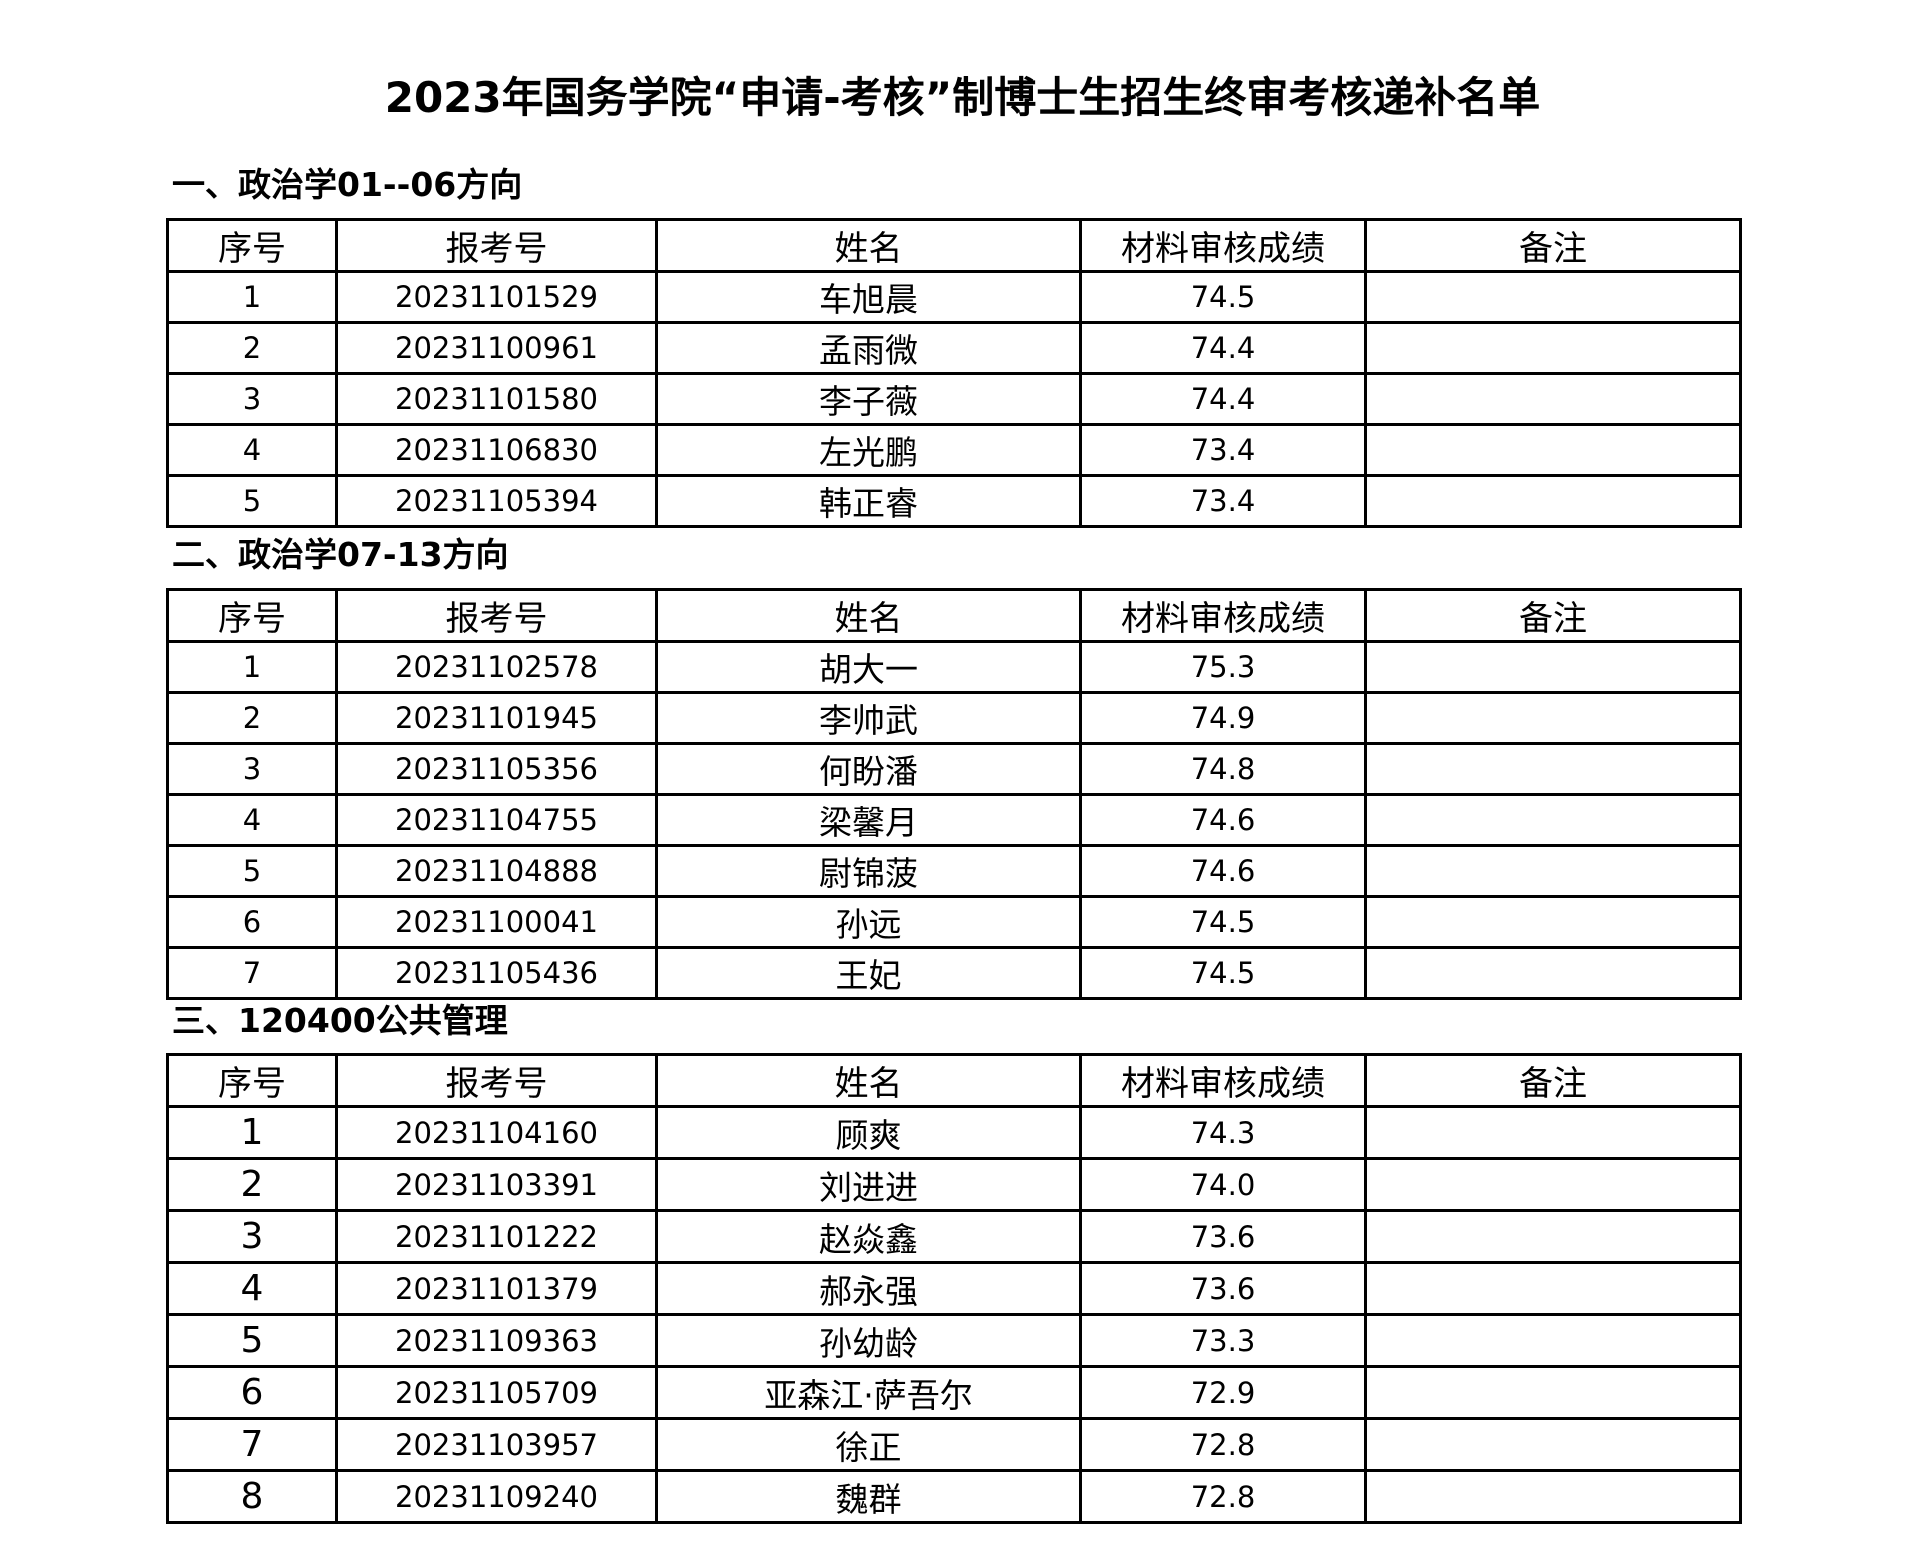 Image resolution: width=1925 pixels, height=1545 pixels. Describe the element at coordinates (954, 348) in the screenshot. I see `table-row: 2 20231100961 孟雨微 74.4` at that location.